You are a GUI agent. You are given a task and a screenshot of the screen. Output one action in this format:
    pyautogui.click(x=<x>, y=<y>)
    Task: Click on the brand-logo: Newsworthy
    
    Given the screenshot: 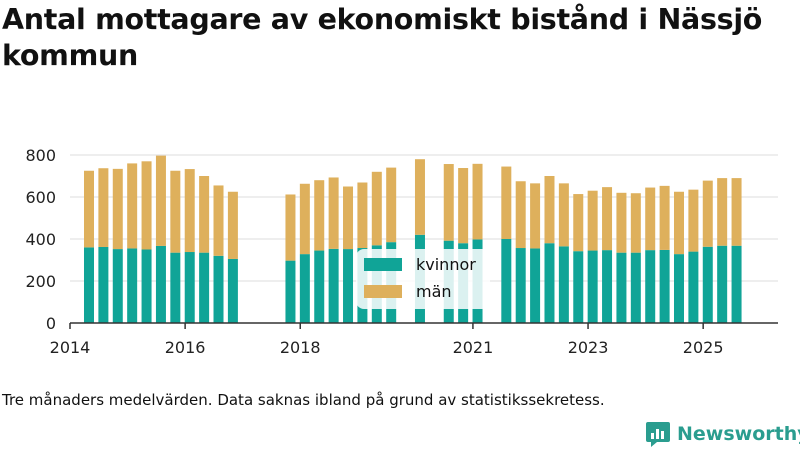 What is the action you would take?
    pyautogui.click(x=722, y=434)
    